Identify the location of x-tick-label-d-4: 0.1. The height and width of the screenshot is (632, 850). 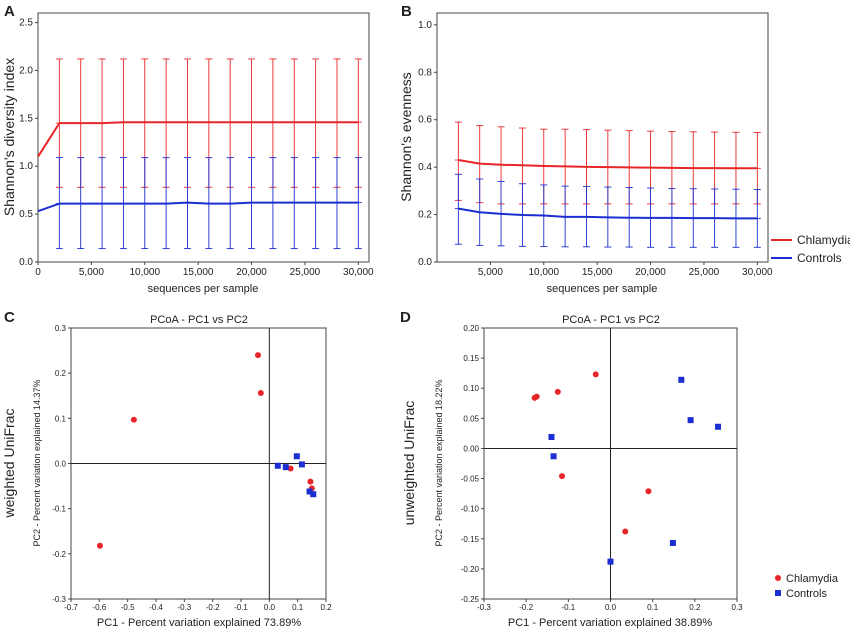
(653, 607).